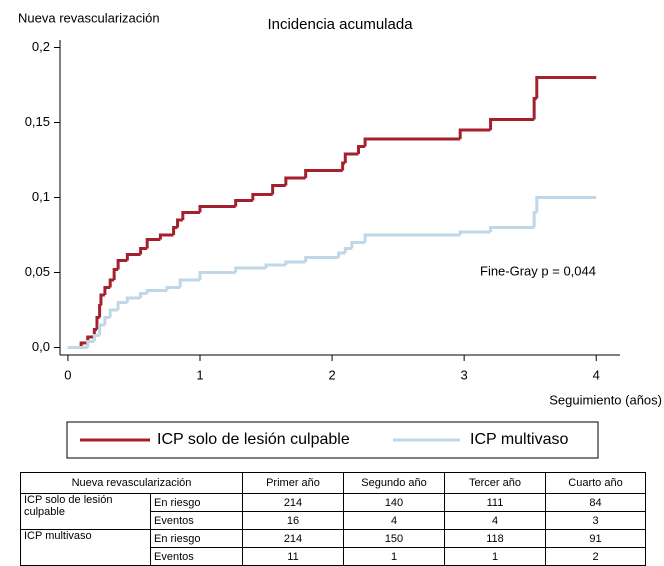 The width and height of the screenshot is (664, 566). Describe the element at coordinates (293, 556) in the screenshot. I see `table-cell: 11` at that location.